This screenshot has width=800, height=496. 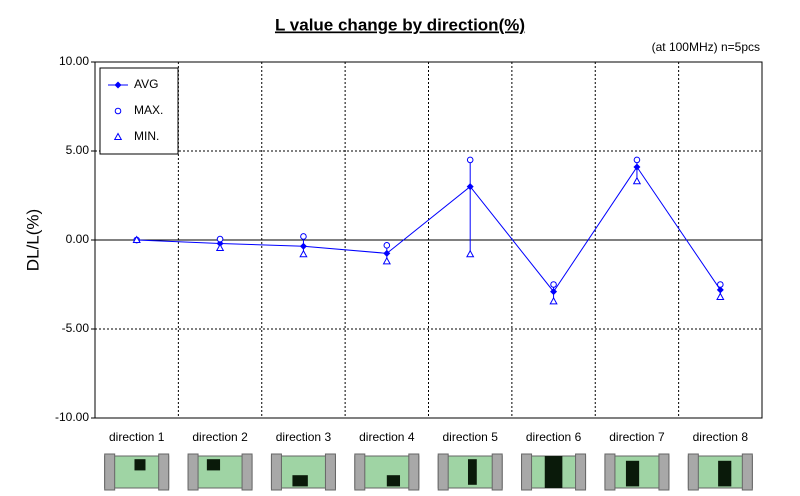 What do you see at coordinates (78, 150) in the screenshot?
I see `y-tick-label: 5.00` at bounding box center [78, 150].